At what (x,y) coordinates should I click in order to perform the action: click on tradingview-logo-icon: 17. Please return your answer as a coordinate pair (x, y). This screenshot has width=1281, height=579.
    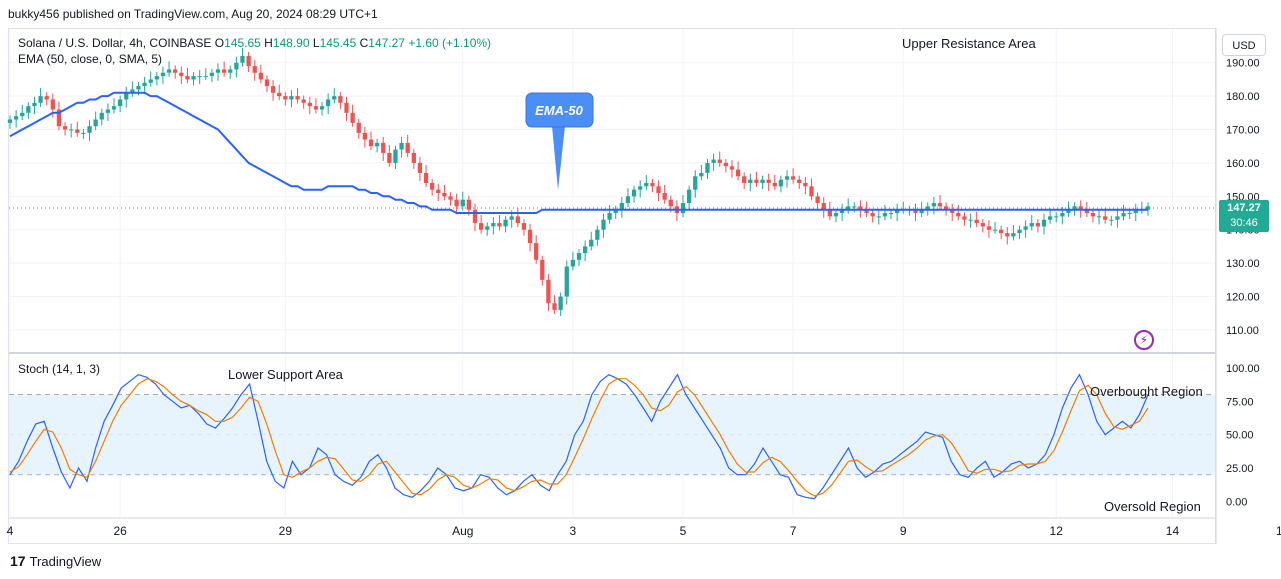
    Looking at the image, I should click on (18, 561).